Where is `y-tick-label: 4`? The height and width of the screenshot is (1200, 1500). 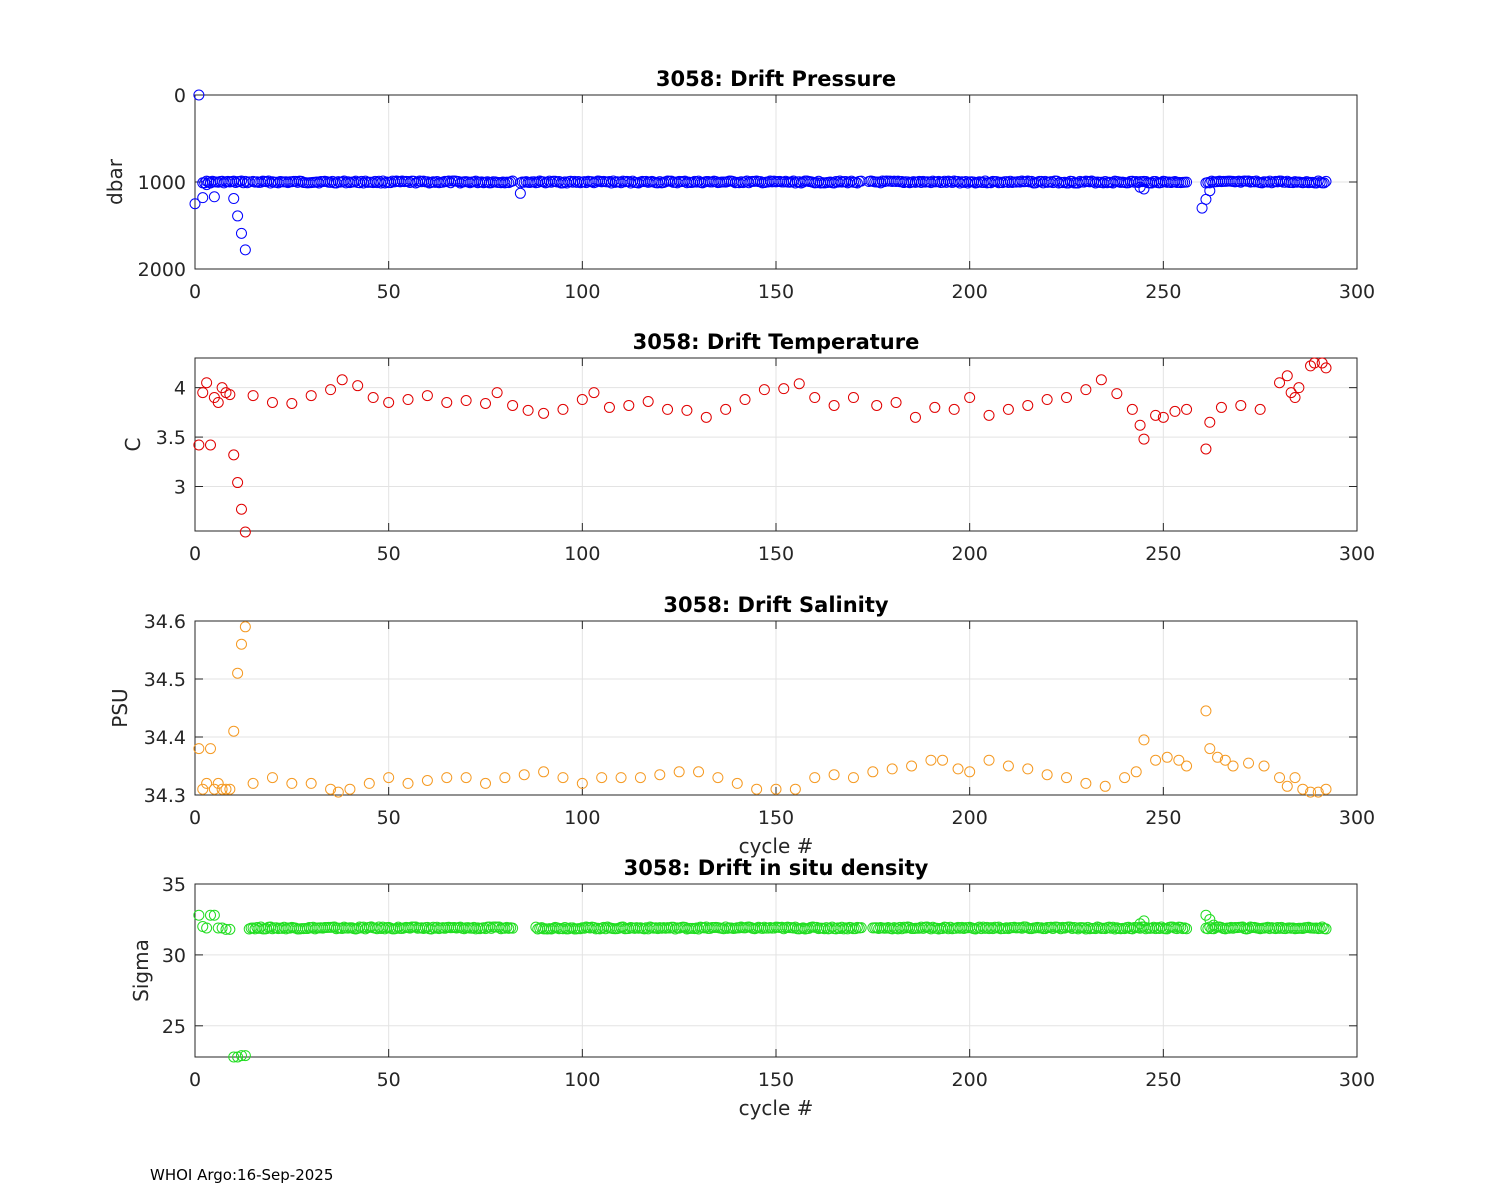
y-tick-label: 4 is located at coordinates (180, 389).